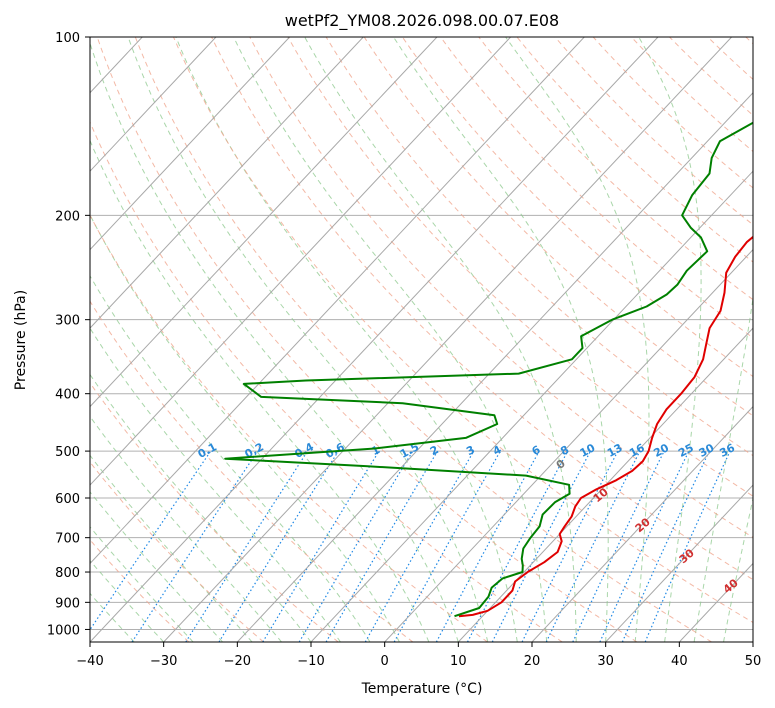  I want to click on x-tick-label: −30, so click(163, 661).